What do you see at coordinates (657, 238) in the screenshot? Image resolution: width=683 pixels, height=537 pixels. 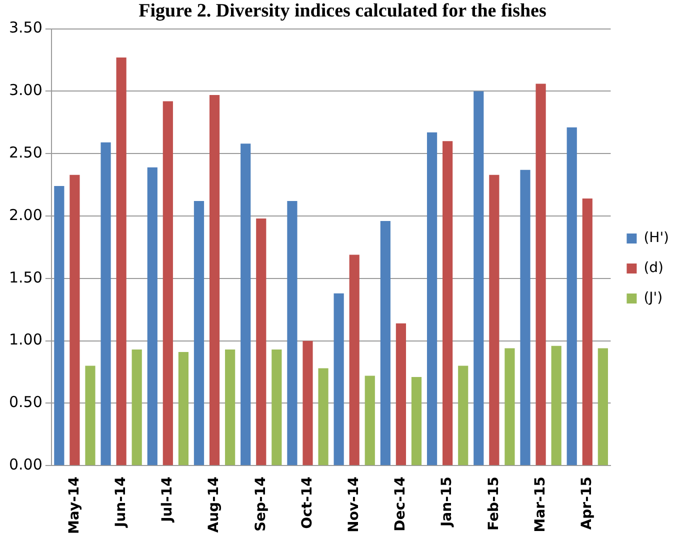 I see `legend-label: (H')` at bounding box center [657, 238].